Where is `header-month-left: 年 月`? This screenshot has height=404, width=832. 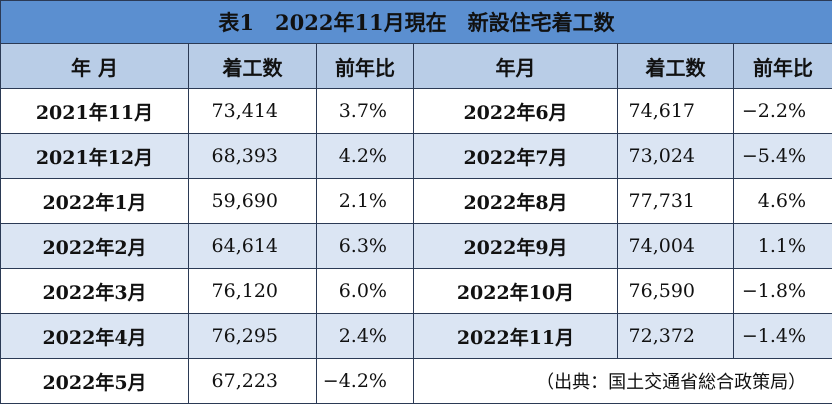
header-month-left: 年 月 is located at coordinates (95, 66).